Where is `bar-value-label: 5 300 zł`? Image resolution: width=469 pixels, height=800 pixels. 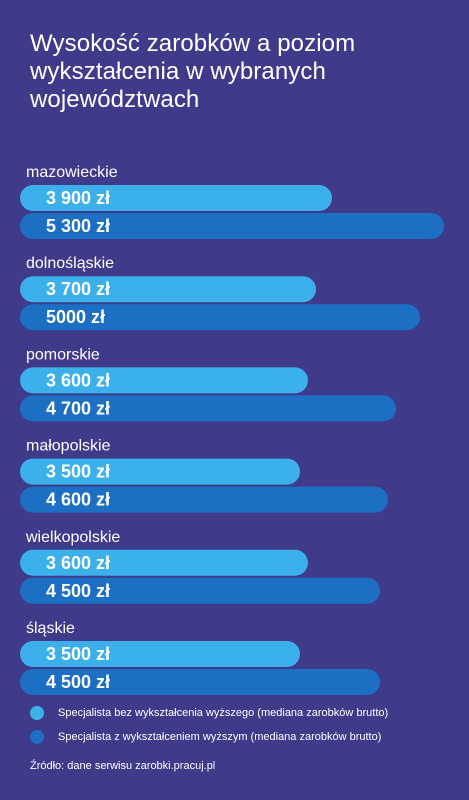 bar-value-label: 5 300 zł is located at coordinates (78, 226).